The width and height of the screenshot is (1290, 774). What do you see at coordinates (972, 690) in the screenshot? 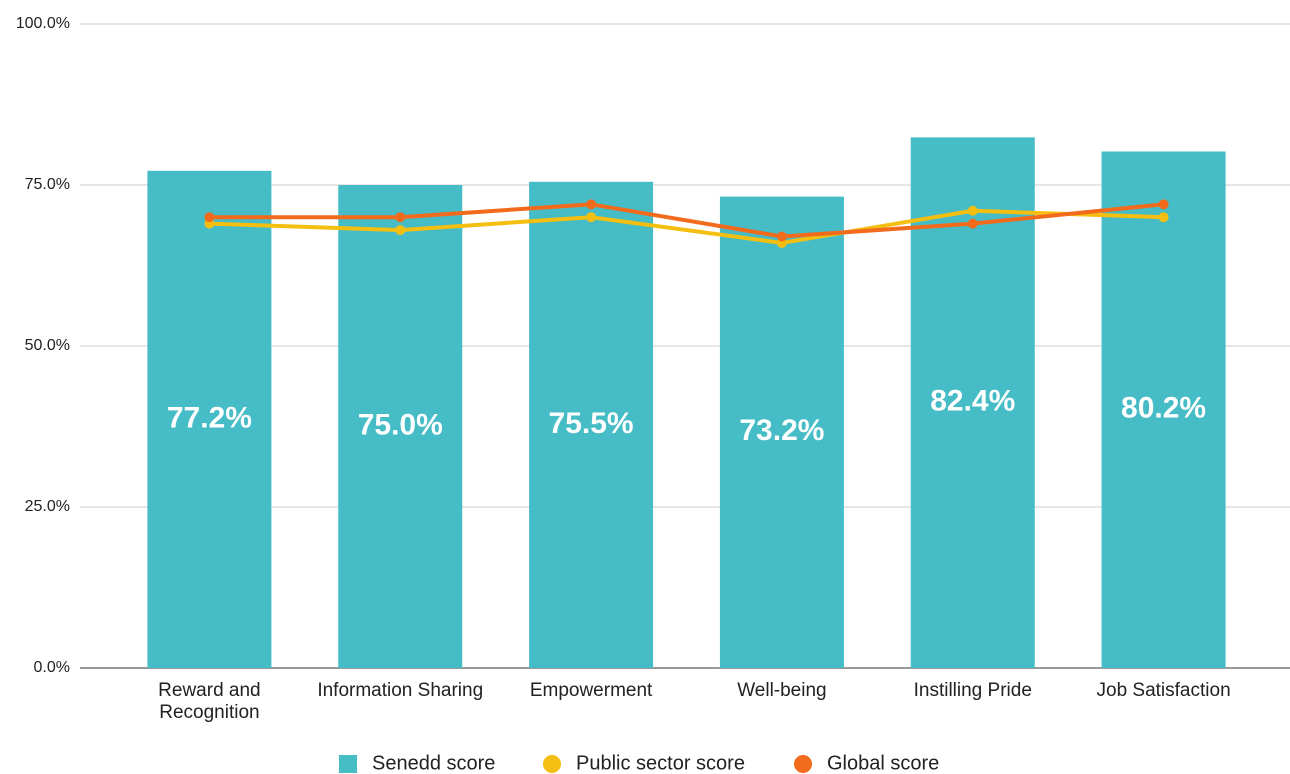
I see `x-tick-label: Instilling Pride` at bounding box center [972, 690].